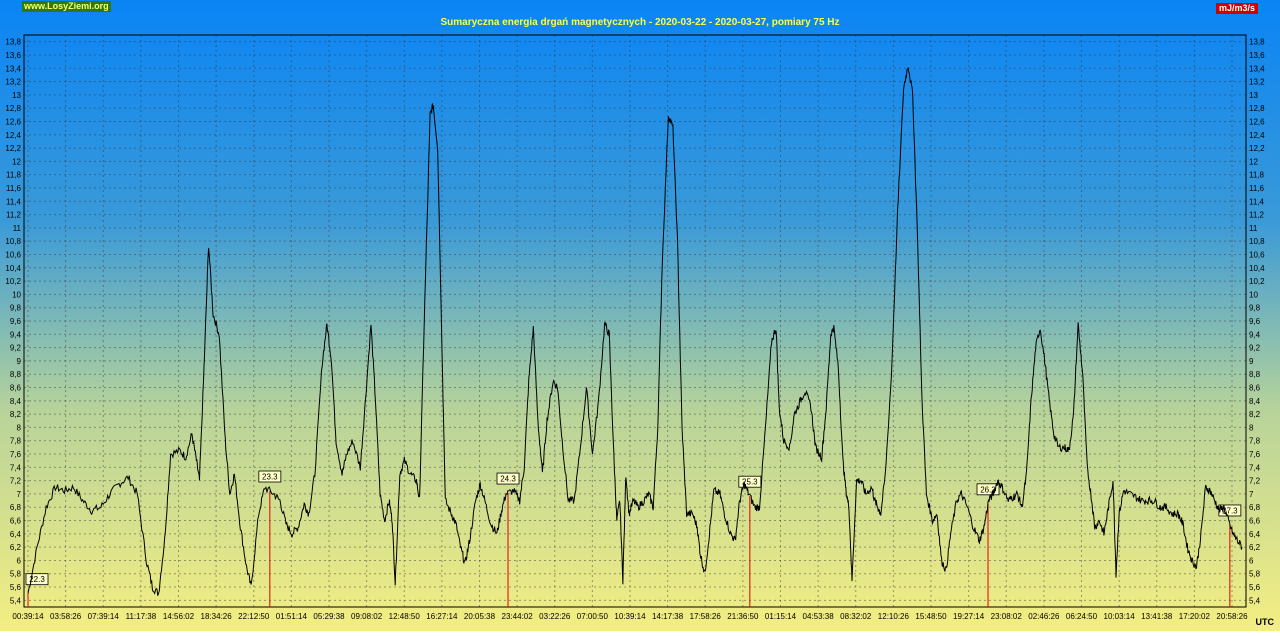  What do you see at coordinates (329, 616) in the screenshot?
I see `x-tick-label: 05:29:38` at bounding box center [329, 616].